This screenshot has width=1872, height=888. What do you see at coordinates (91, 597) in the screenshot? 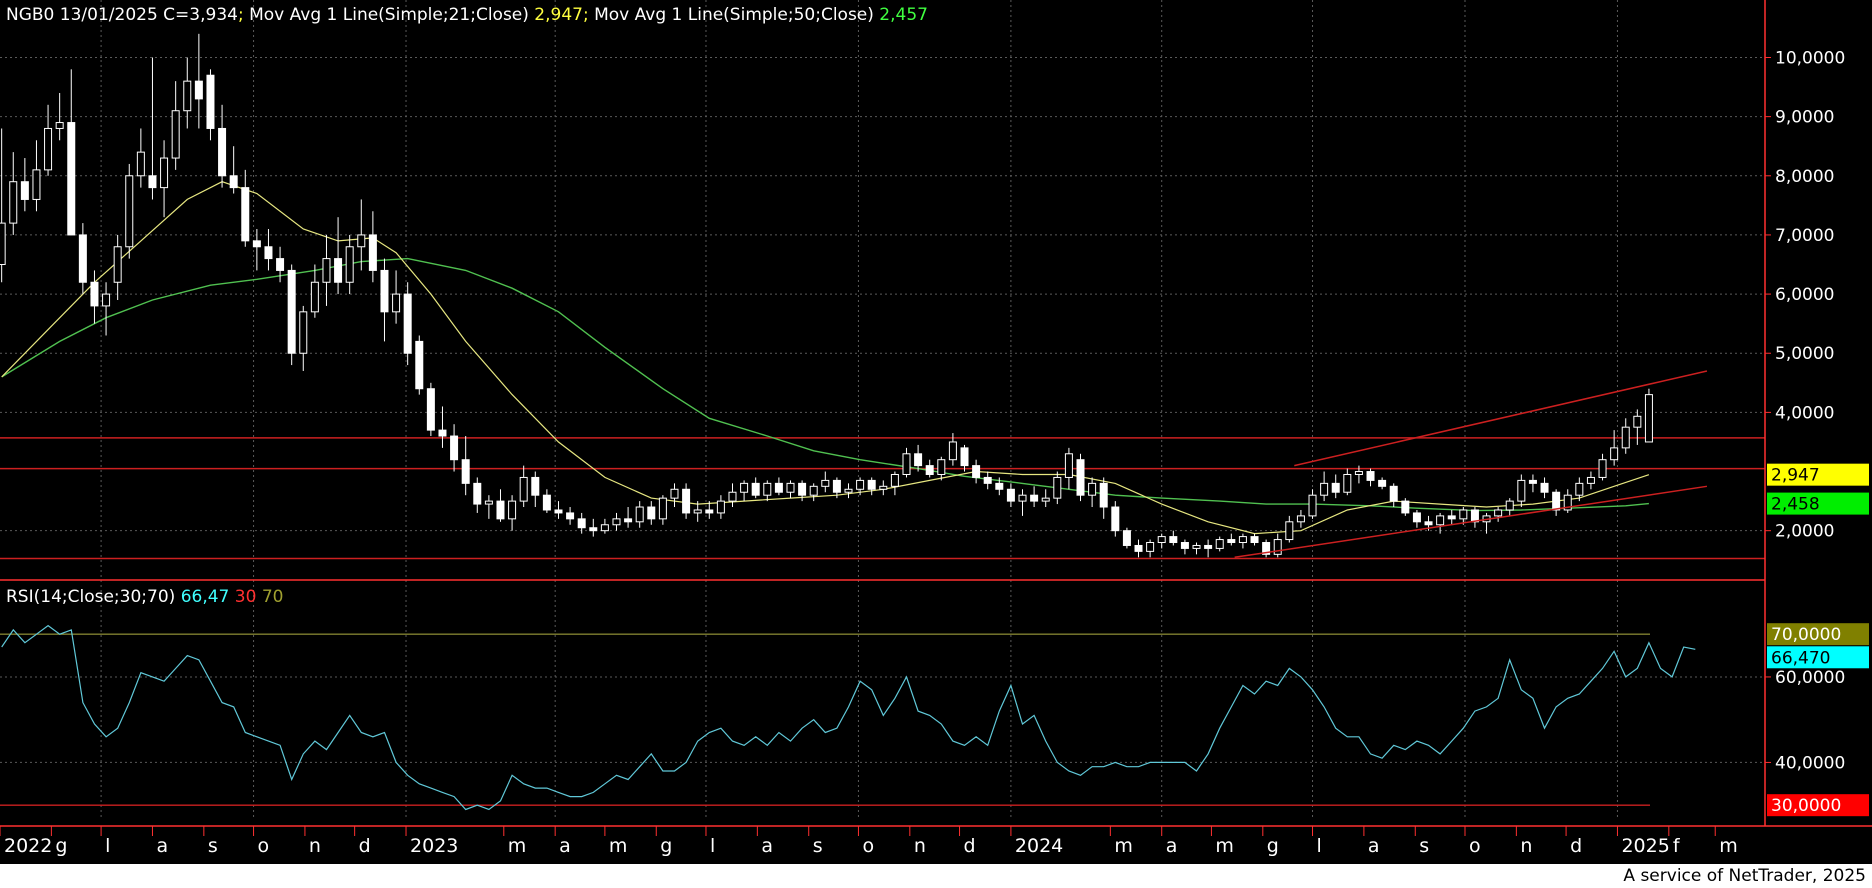
I see `rsi-label: RSI(14;Close;30;70)` at bounding box center [91, 597].